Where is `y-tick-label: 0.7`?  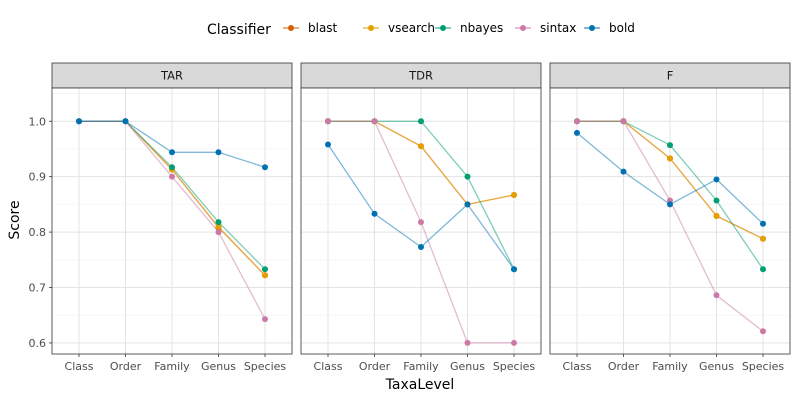 y-tick-label: 0.7 is located at coordinates (38, 288).